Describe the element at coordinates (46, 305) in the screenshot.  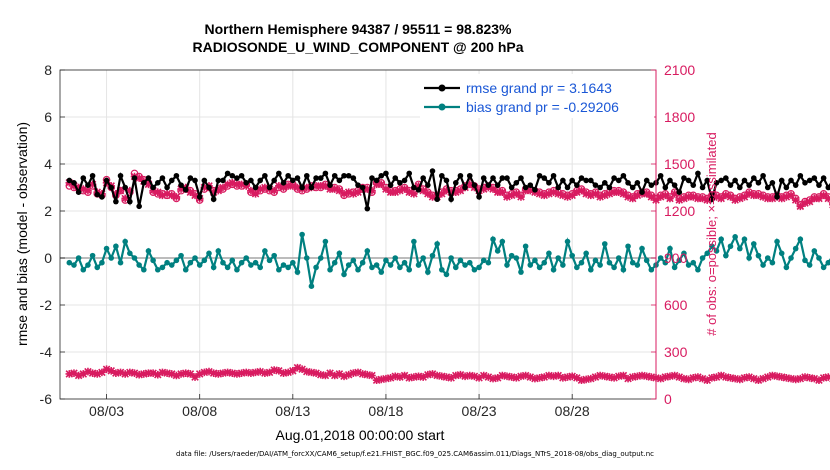
I see `y-tick-label-left: -2` at that location.